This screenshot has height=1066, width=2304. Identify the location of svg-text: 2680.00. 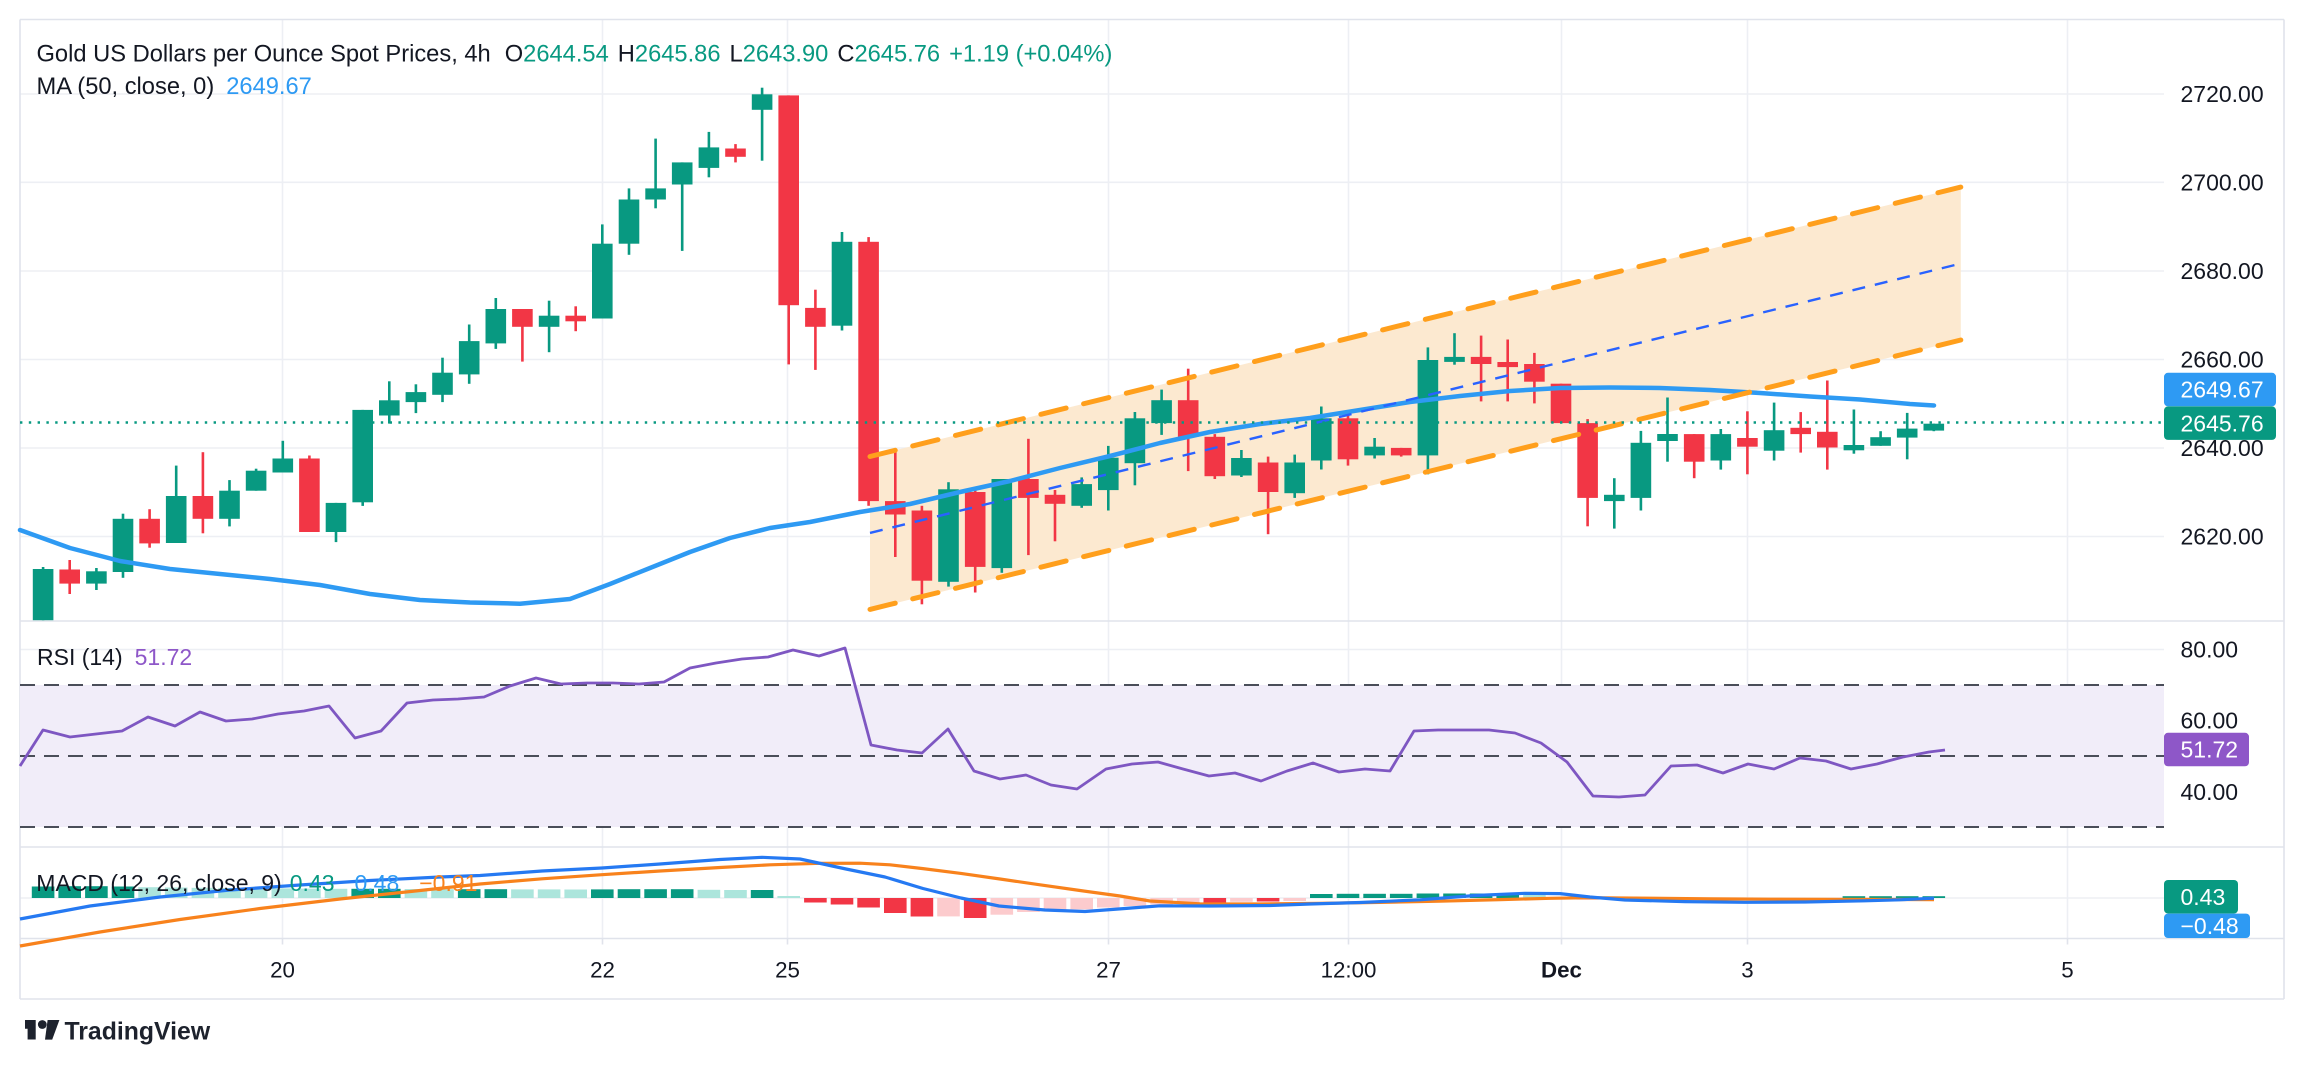
(2222, 271).